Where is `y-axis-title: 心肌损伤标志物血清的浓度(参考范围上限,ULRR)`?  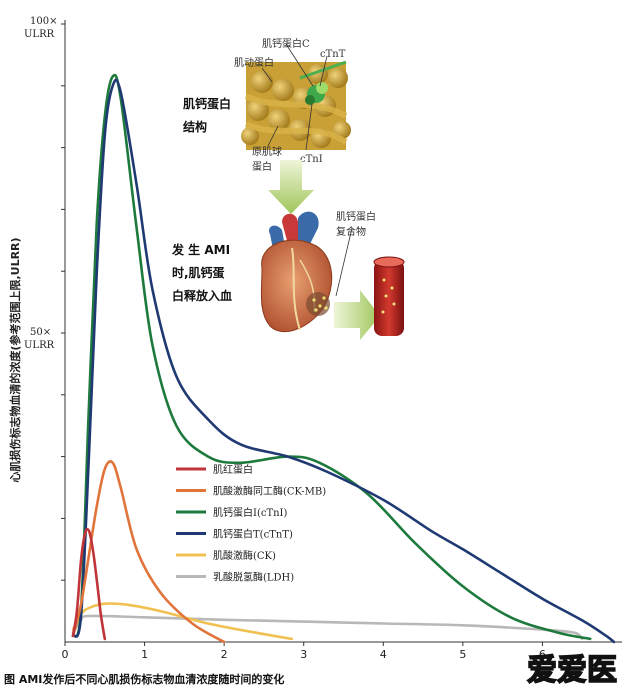
y-axis-title: 心肌损伤标志物血清的浓度(参考范围上限,ULRR) is located at coordinates (15, 359).